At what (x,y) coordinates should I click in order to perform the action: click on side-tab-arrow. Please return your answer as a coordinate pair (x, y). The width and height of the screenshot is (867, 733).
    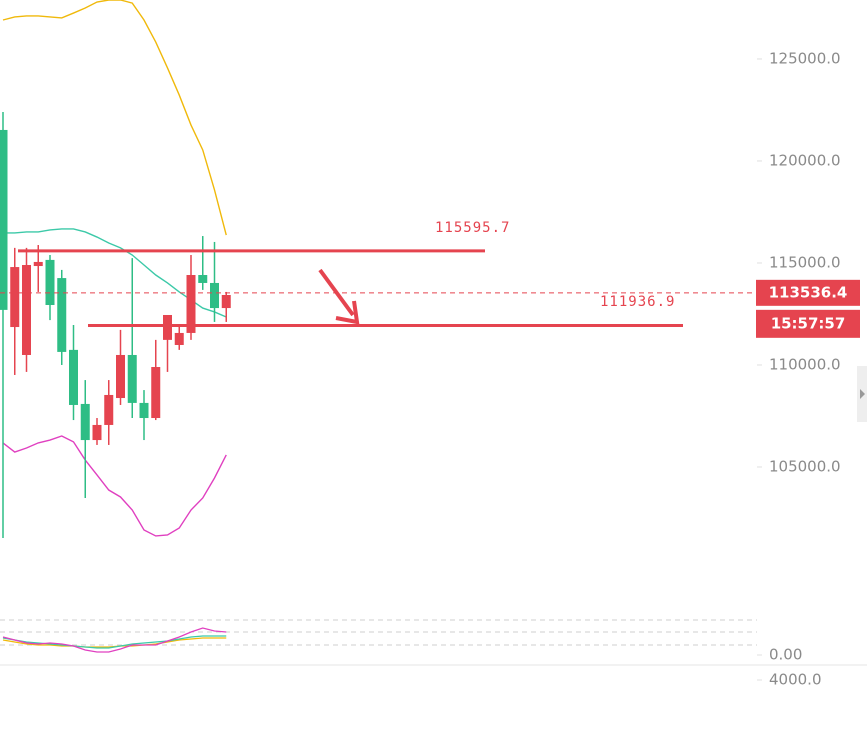
    Looking at the image, I should click on (862, 394).